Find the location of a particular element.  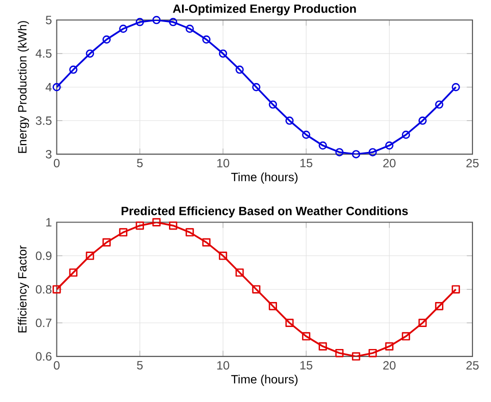

y-tick-label: 0.8 is located at coordinates (44, 289).